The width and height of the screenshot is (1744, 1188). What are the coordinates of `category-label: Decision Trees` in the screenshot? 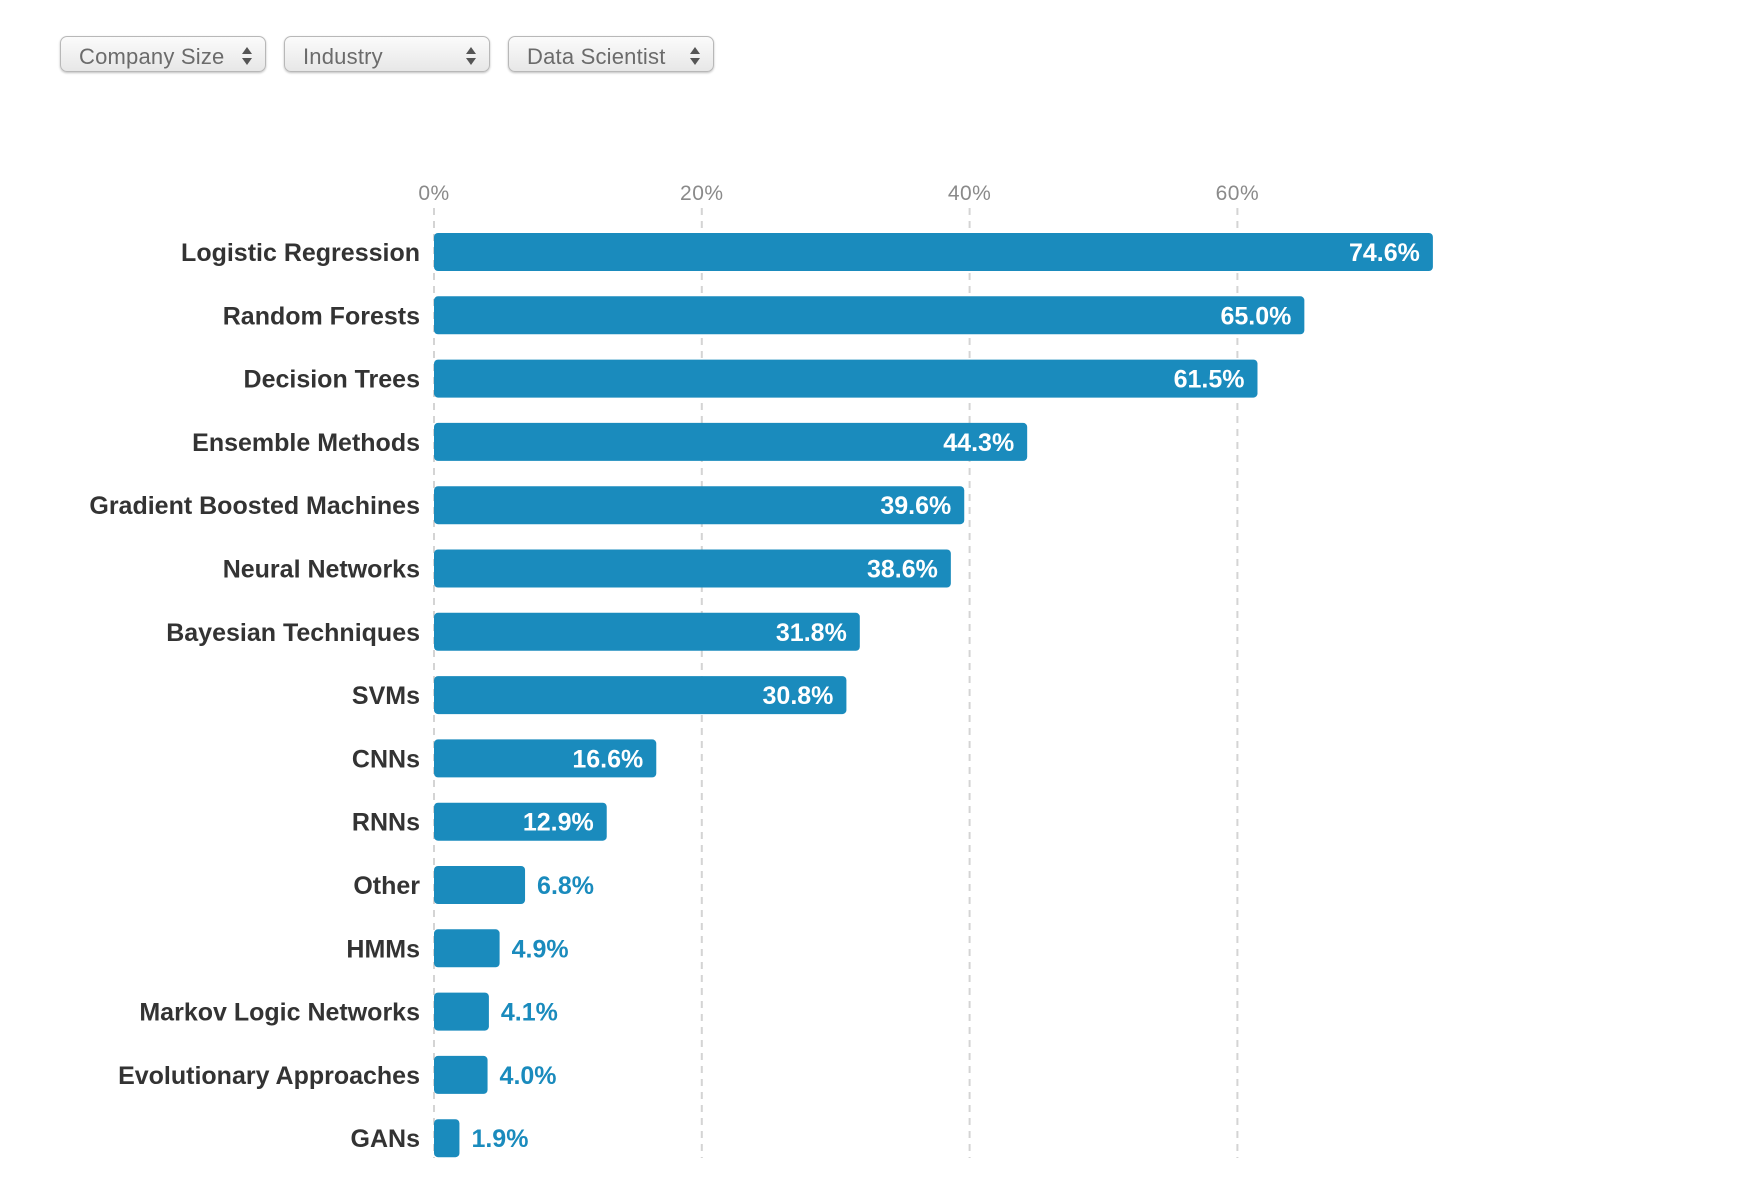 It's located at (332, 380).